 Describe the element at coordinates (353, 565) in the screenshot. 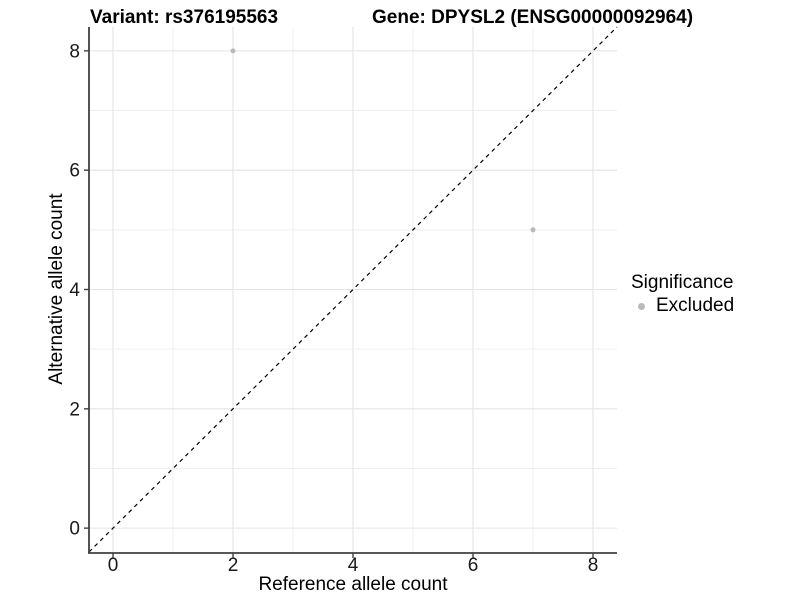

I see `x-tick-label: 4` at that location.